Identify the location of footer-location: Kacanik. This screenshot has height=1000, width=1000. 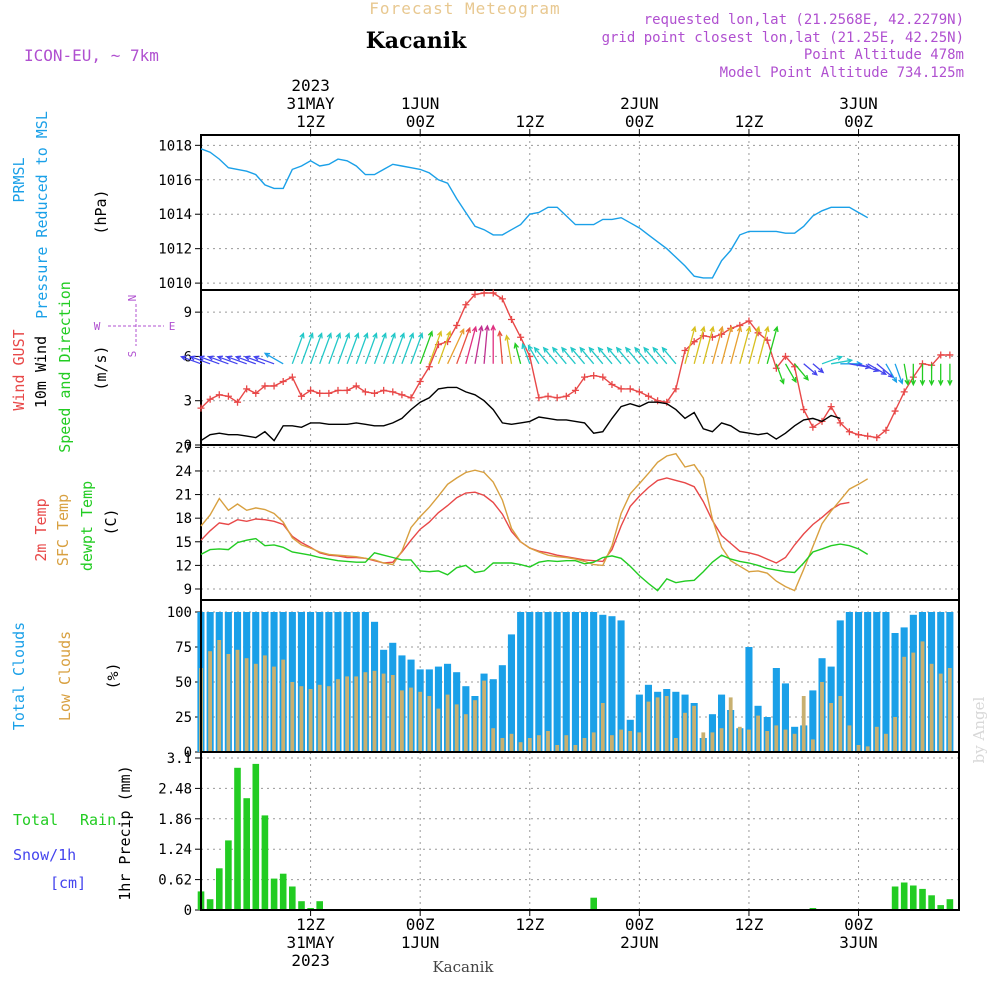
(463, 967).